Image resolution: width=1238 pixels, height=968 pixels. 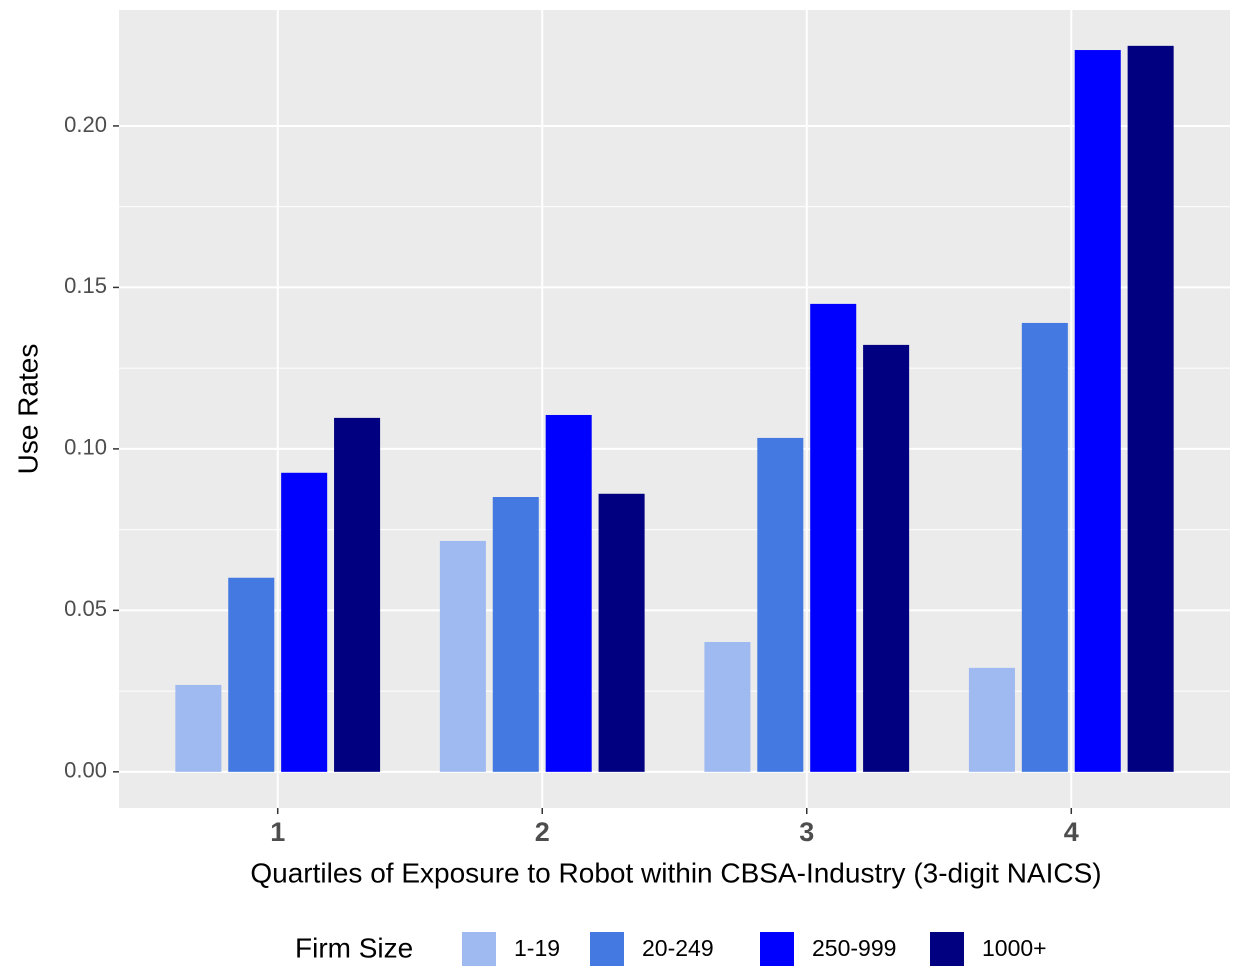 What do you see at coordinates (1071, 832) in the screenshot?
I see `x-tick-label: 4` at bounding box center [1071, 832].